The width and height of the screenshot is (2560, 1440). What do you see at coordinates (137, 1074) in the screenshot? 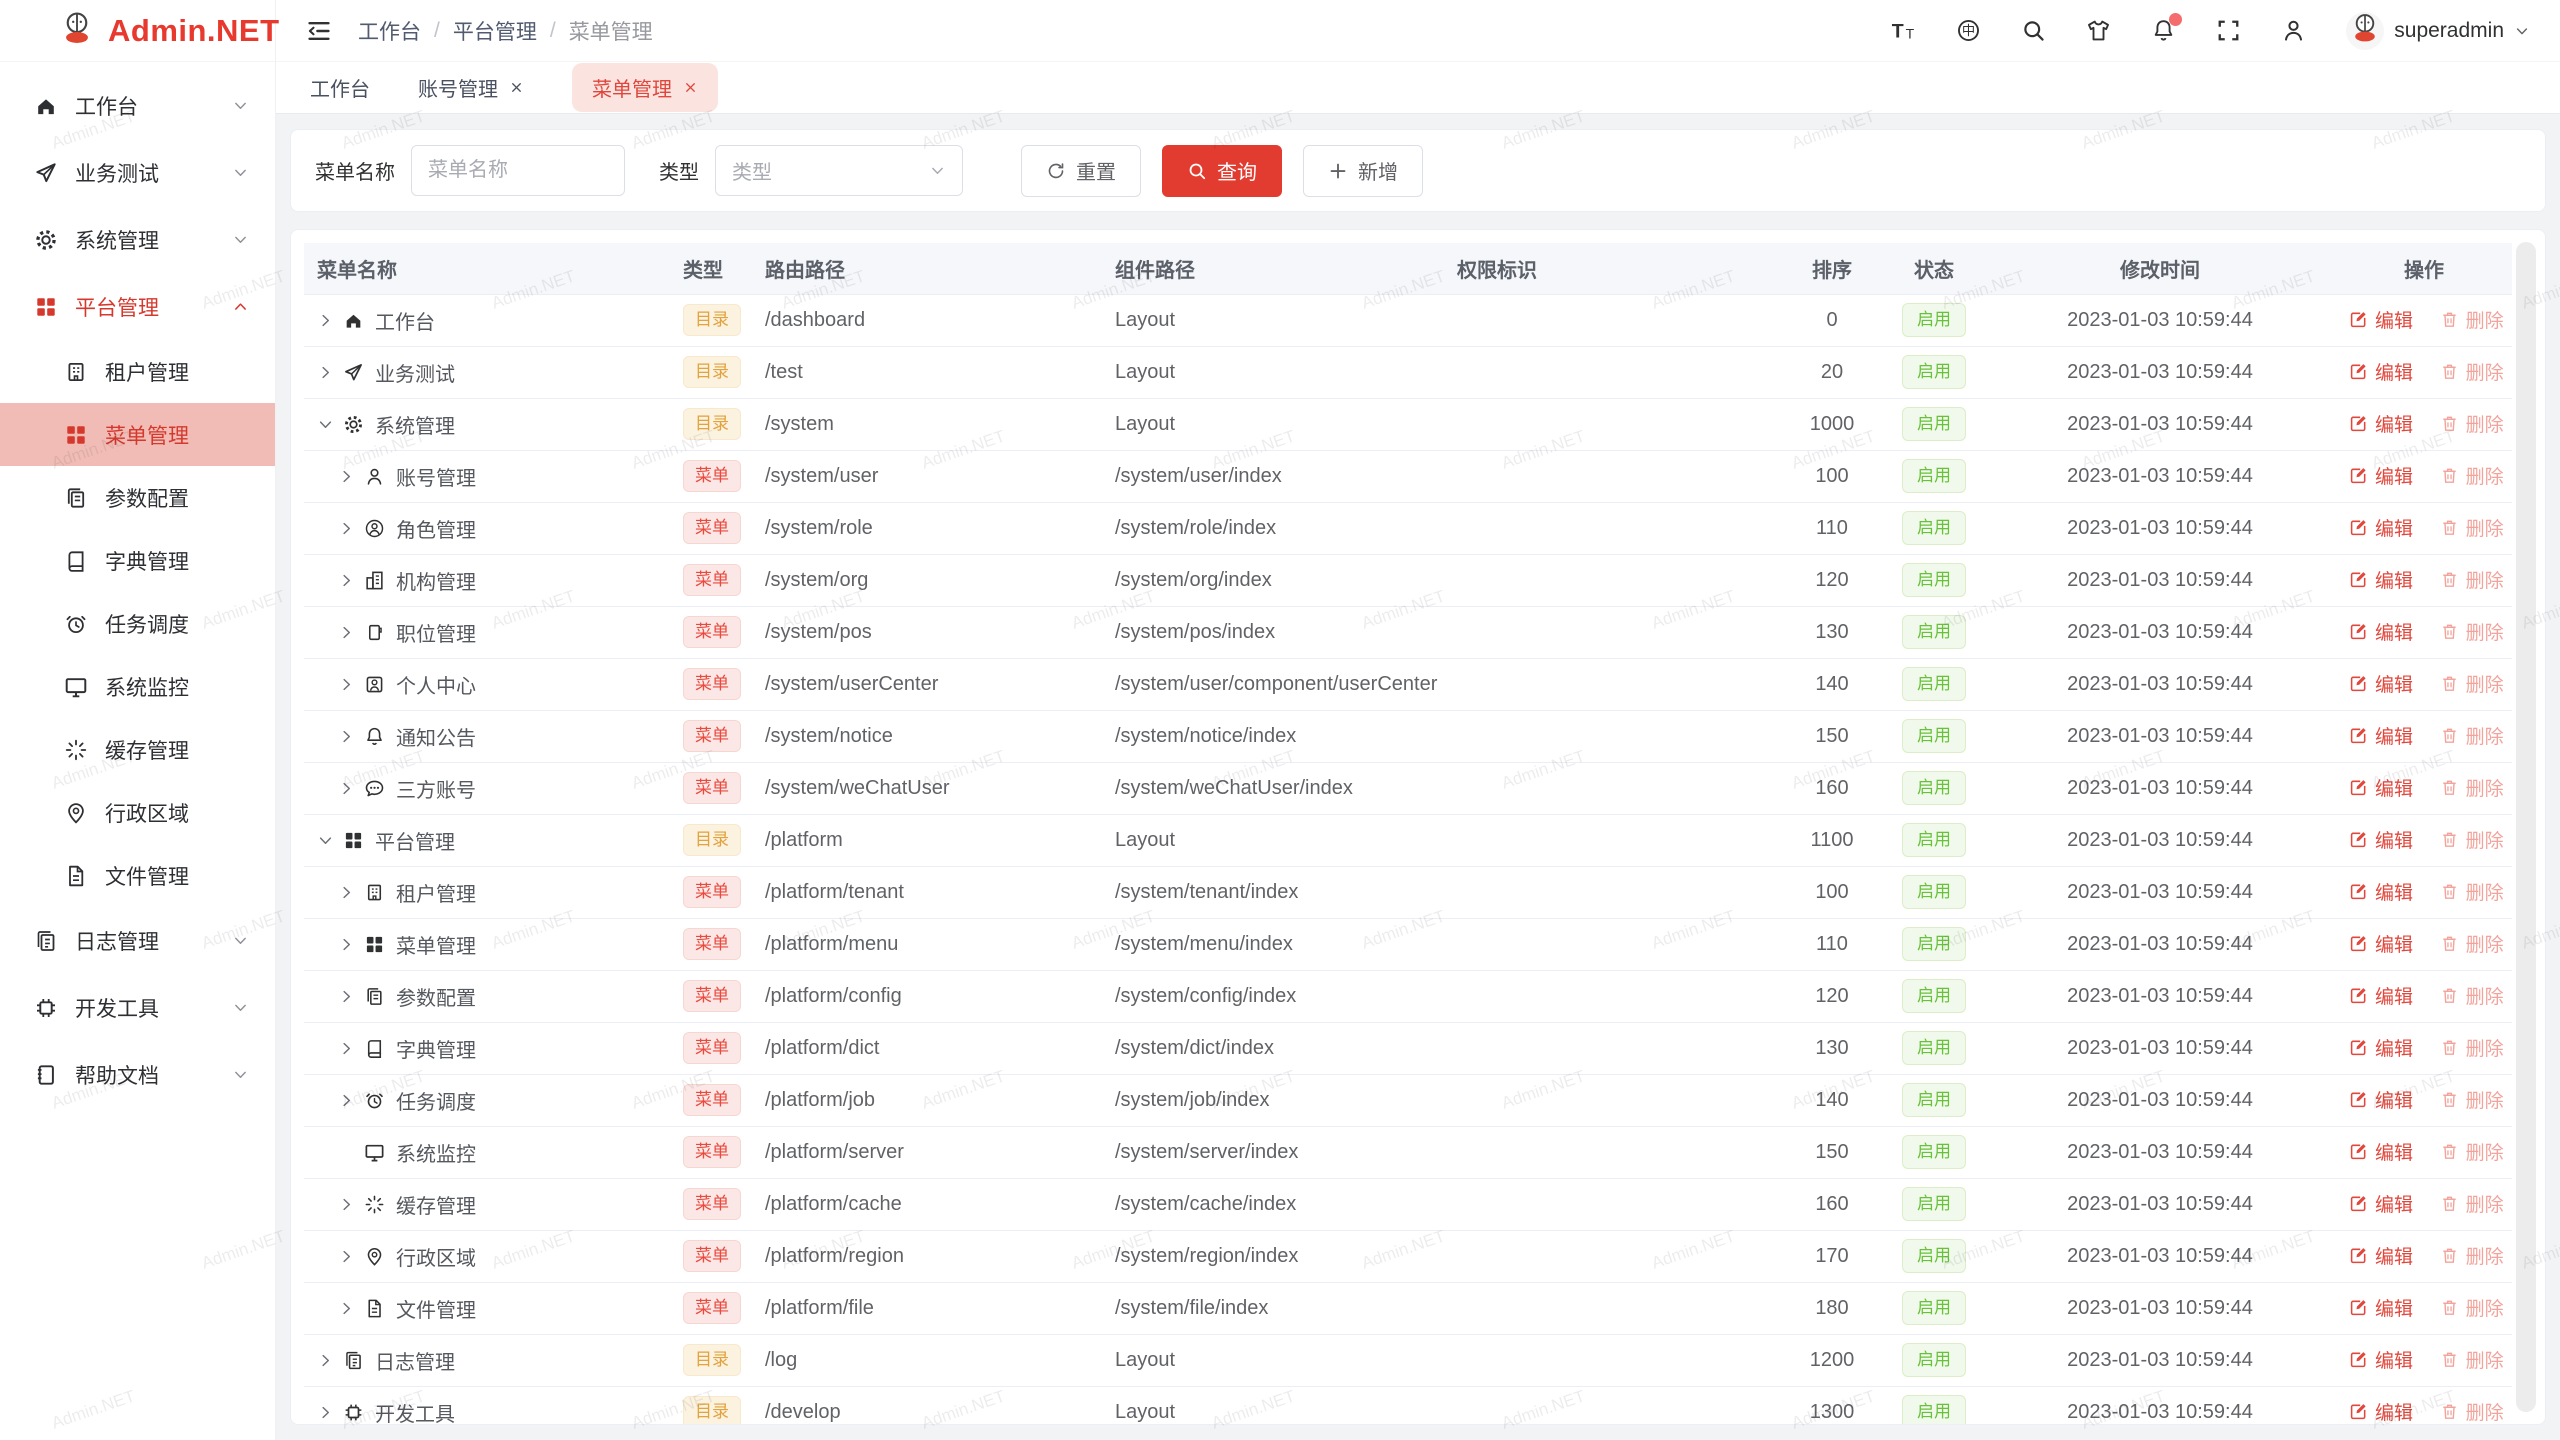
I see `sidebar-item-15: 帮助文档` at bounding box center [137, 1074].